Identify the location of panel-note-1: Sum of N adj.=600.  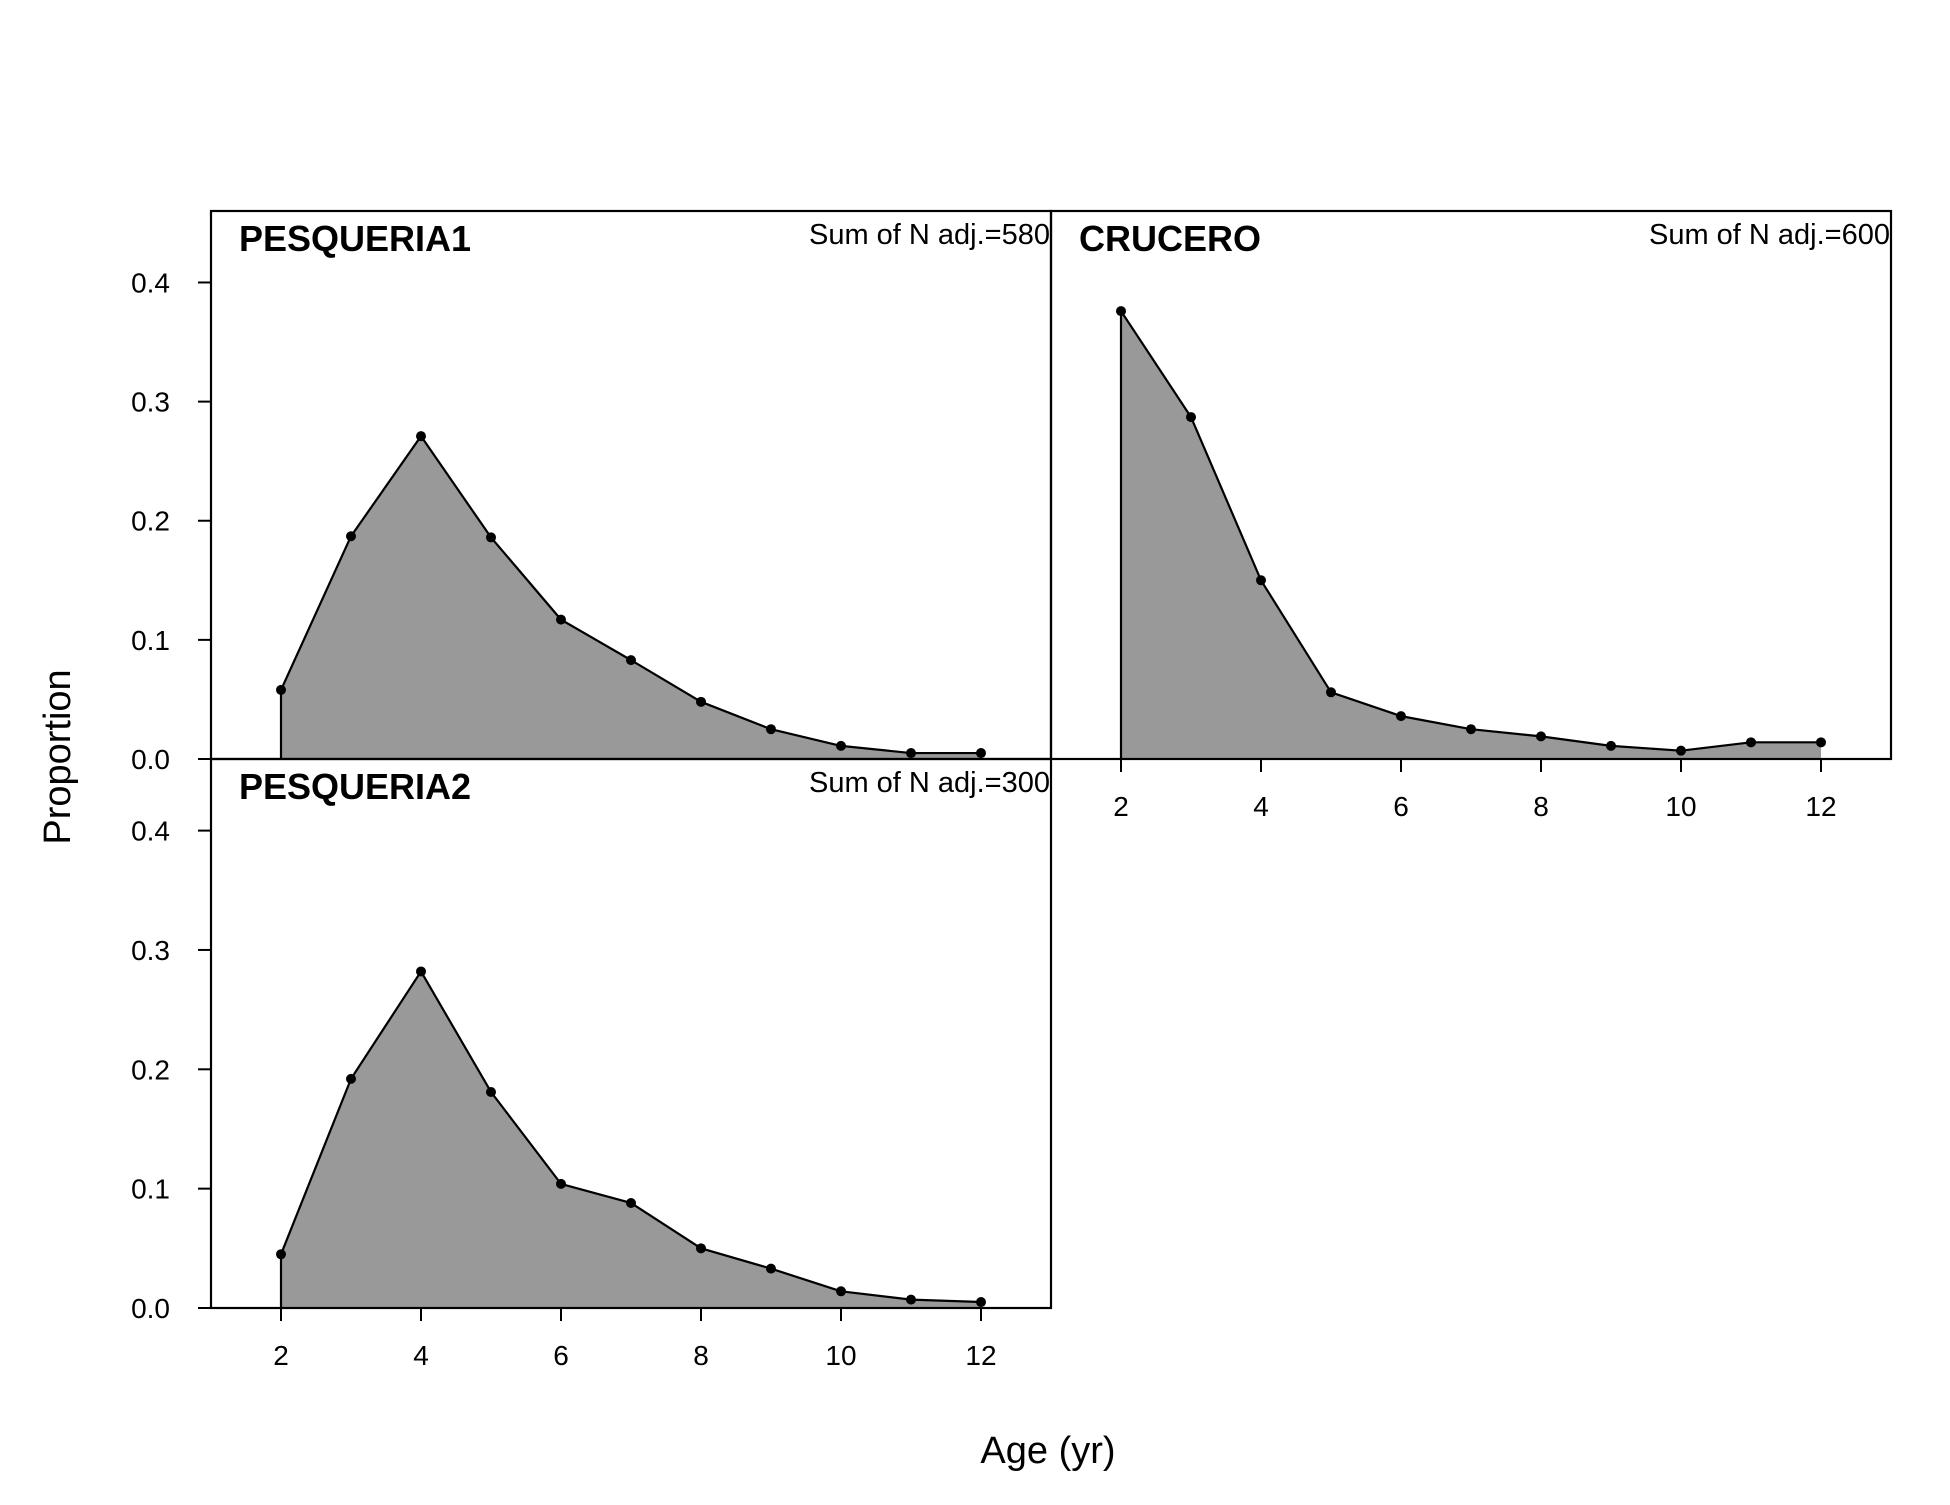
(1769, 235).